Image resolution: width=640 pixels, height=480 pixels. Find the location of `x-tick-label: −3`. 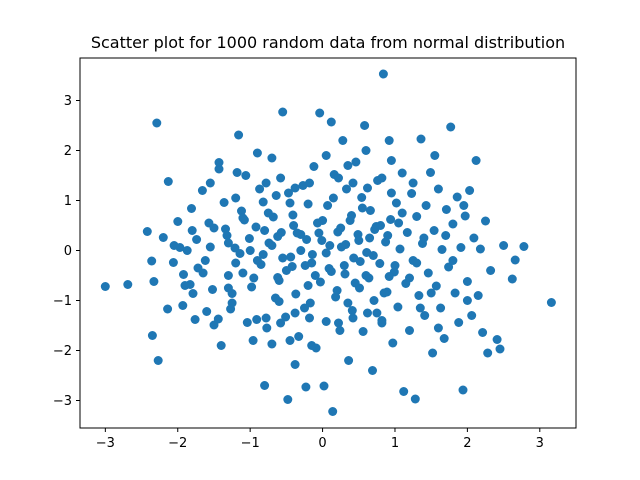

x-tick-label: −3 is located at coordinates (105, 443).